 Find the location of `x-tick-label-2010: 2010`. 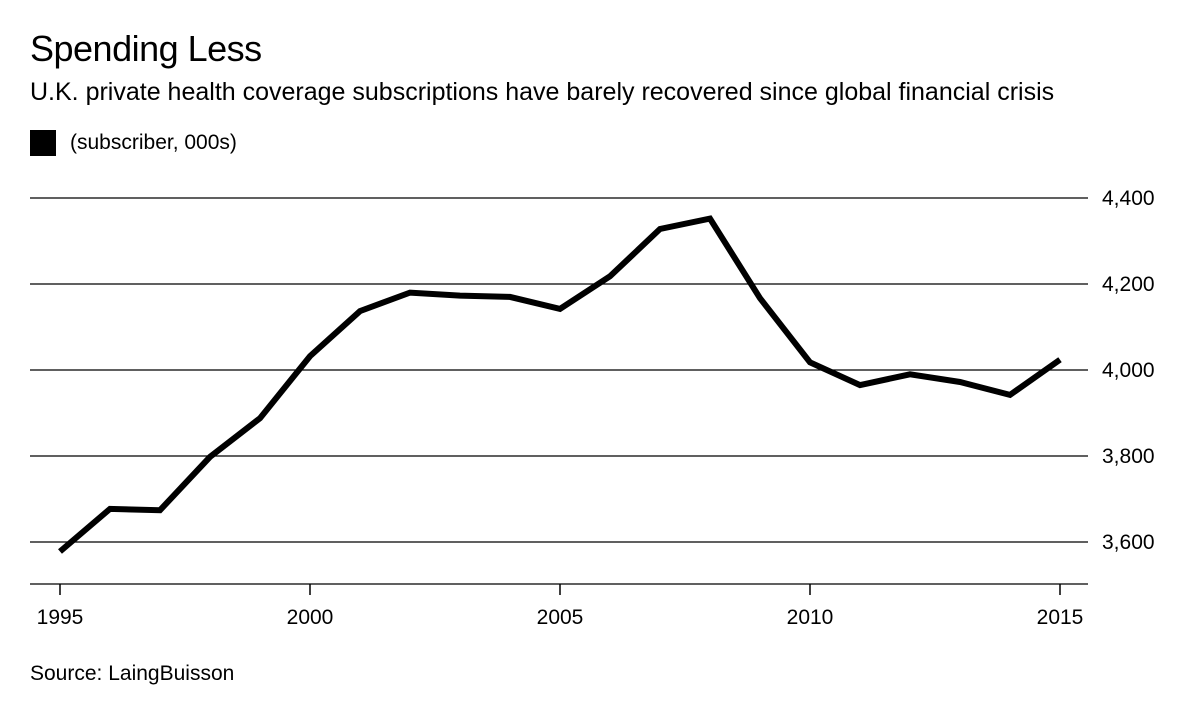

x-tick-label-2010: 2010 is located at coordinates (810, 617).